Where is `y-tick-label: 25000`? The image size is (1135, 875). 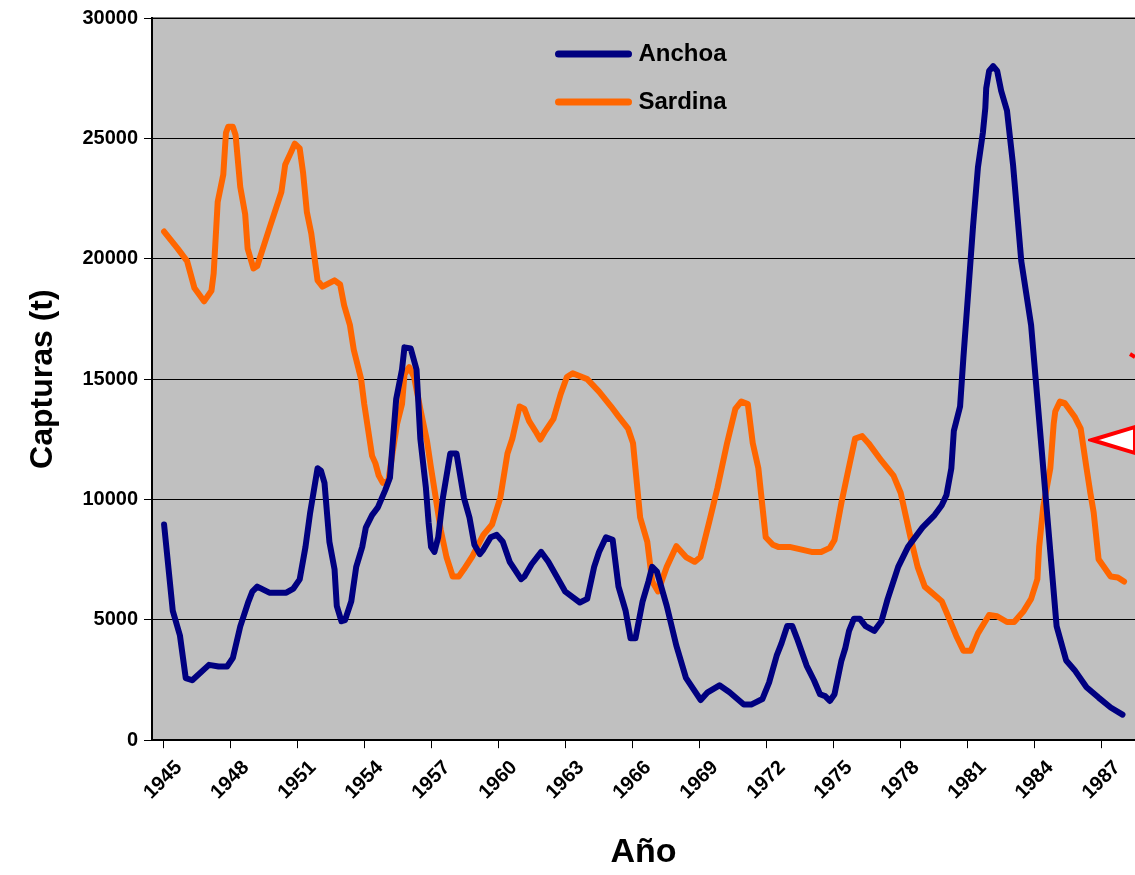
y-tick-label: 25000 is located at coordinates (110, 136).